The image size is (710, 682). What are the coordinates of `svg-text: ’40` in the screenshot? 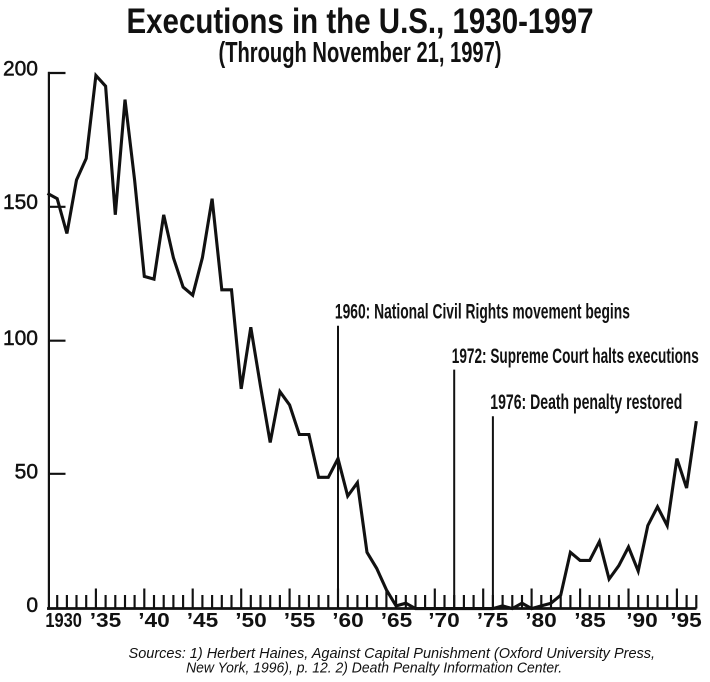 It's located at (154, 621).